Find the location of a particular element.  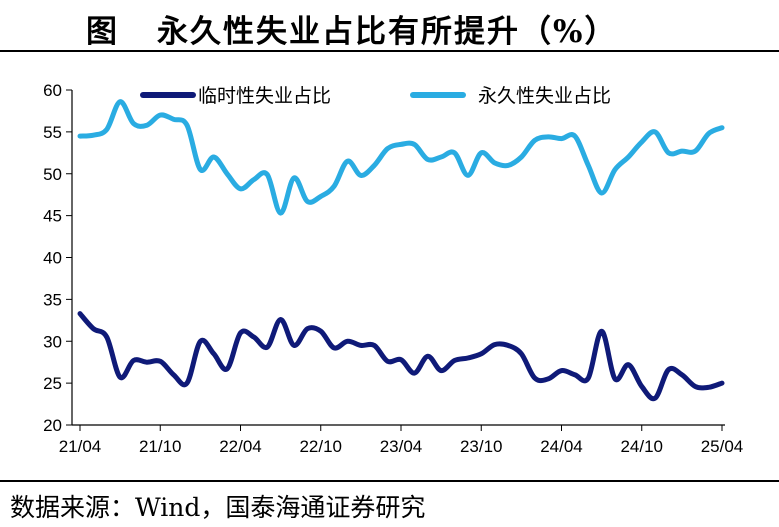

source-bar: 数据来源：Wind，国泰海通证券研究 is located at coordinates (389, 503).